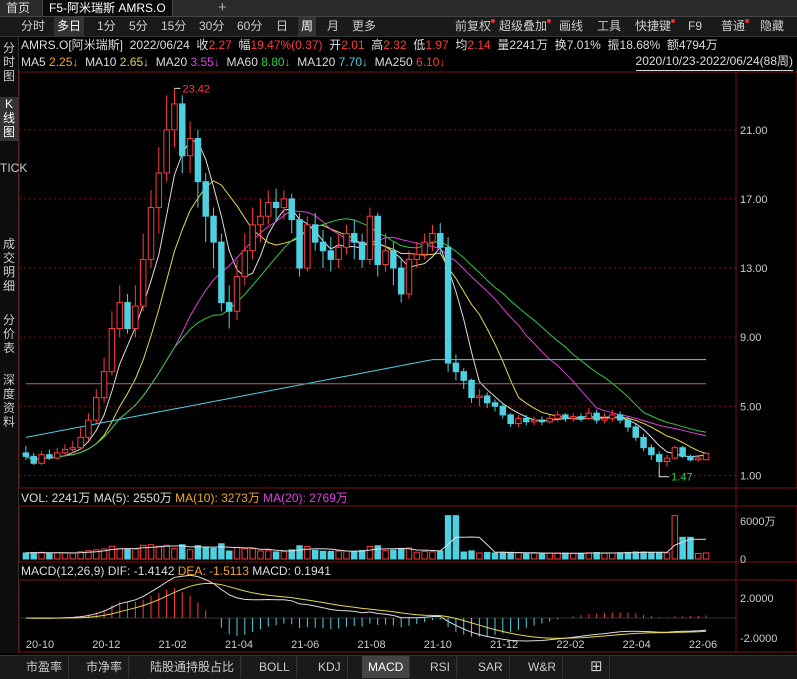  Describe the element at coordinates (18, 8) in the screenshot. I see `tab-home: 首页` at that location.